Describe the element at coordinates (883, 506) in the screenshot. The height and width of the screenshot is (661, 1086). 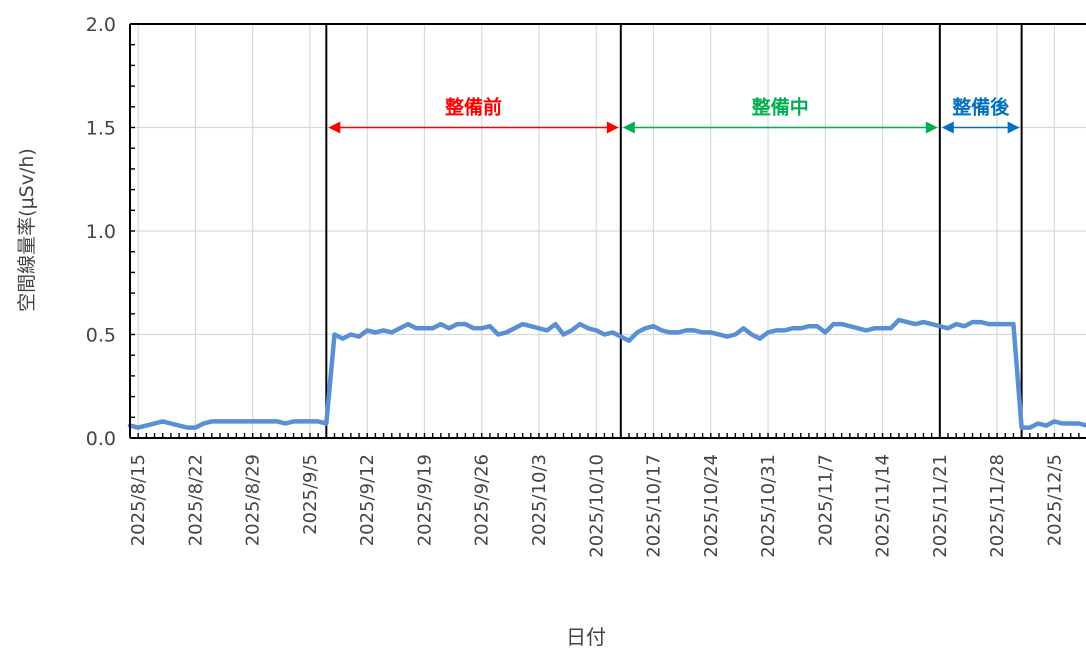
I see `x-tick-label: 2025/11/14` at that location.